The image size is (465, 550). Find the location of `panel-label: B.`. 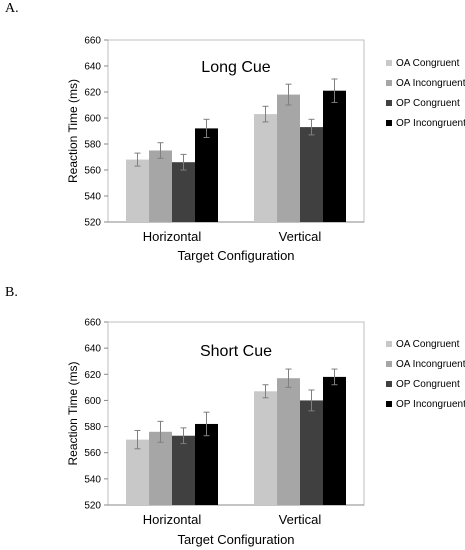

panel-label: B. is located at coordinates (11, 292).